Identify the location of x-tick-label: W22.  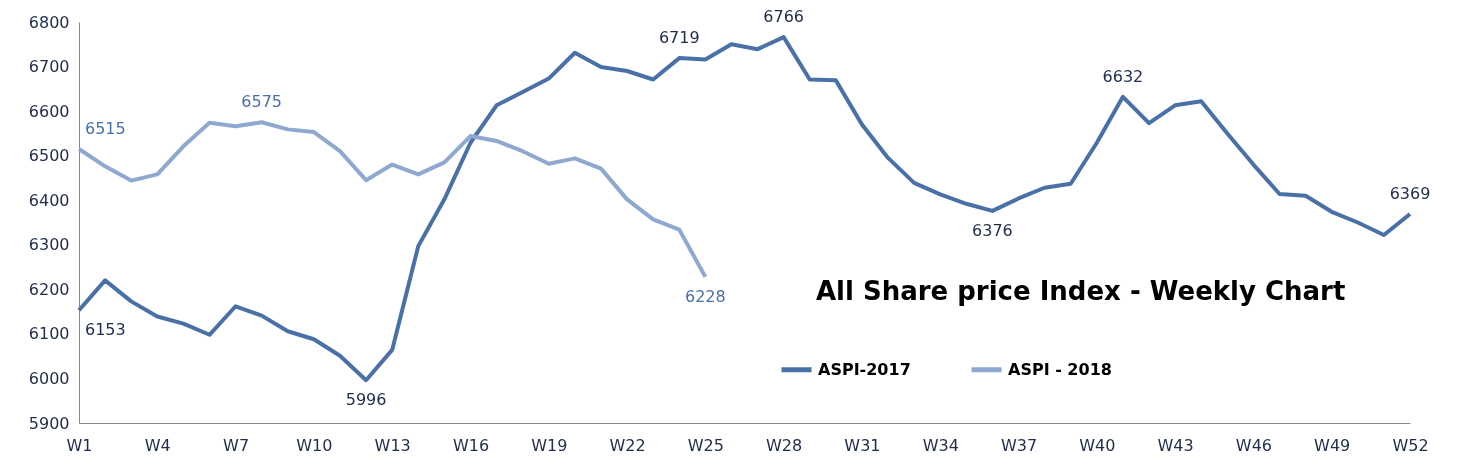
(627, 445).